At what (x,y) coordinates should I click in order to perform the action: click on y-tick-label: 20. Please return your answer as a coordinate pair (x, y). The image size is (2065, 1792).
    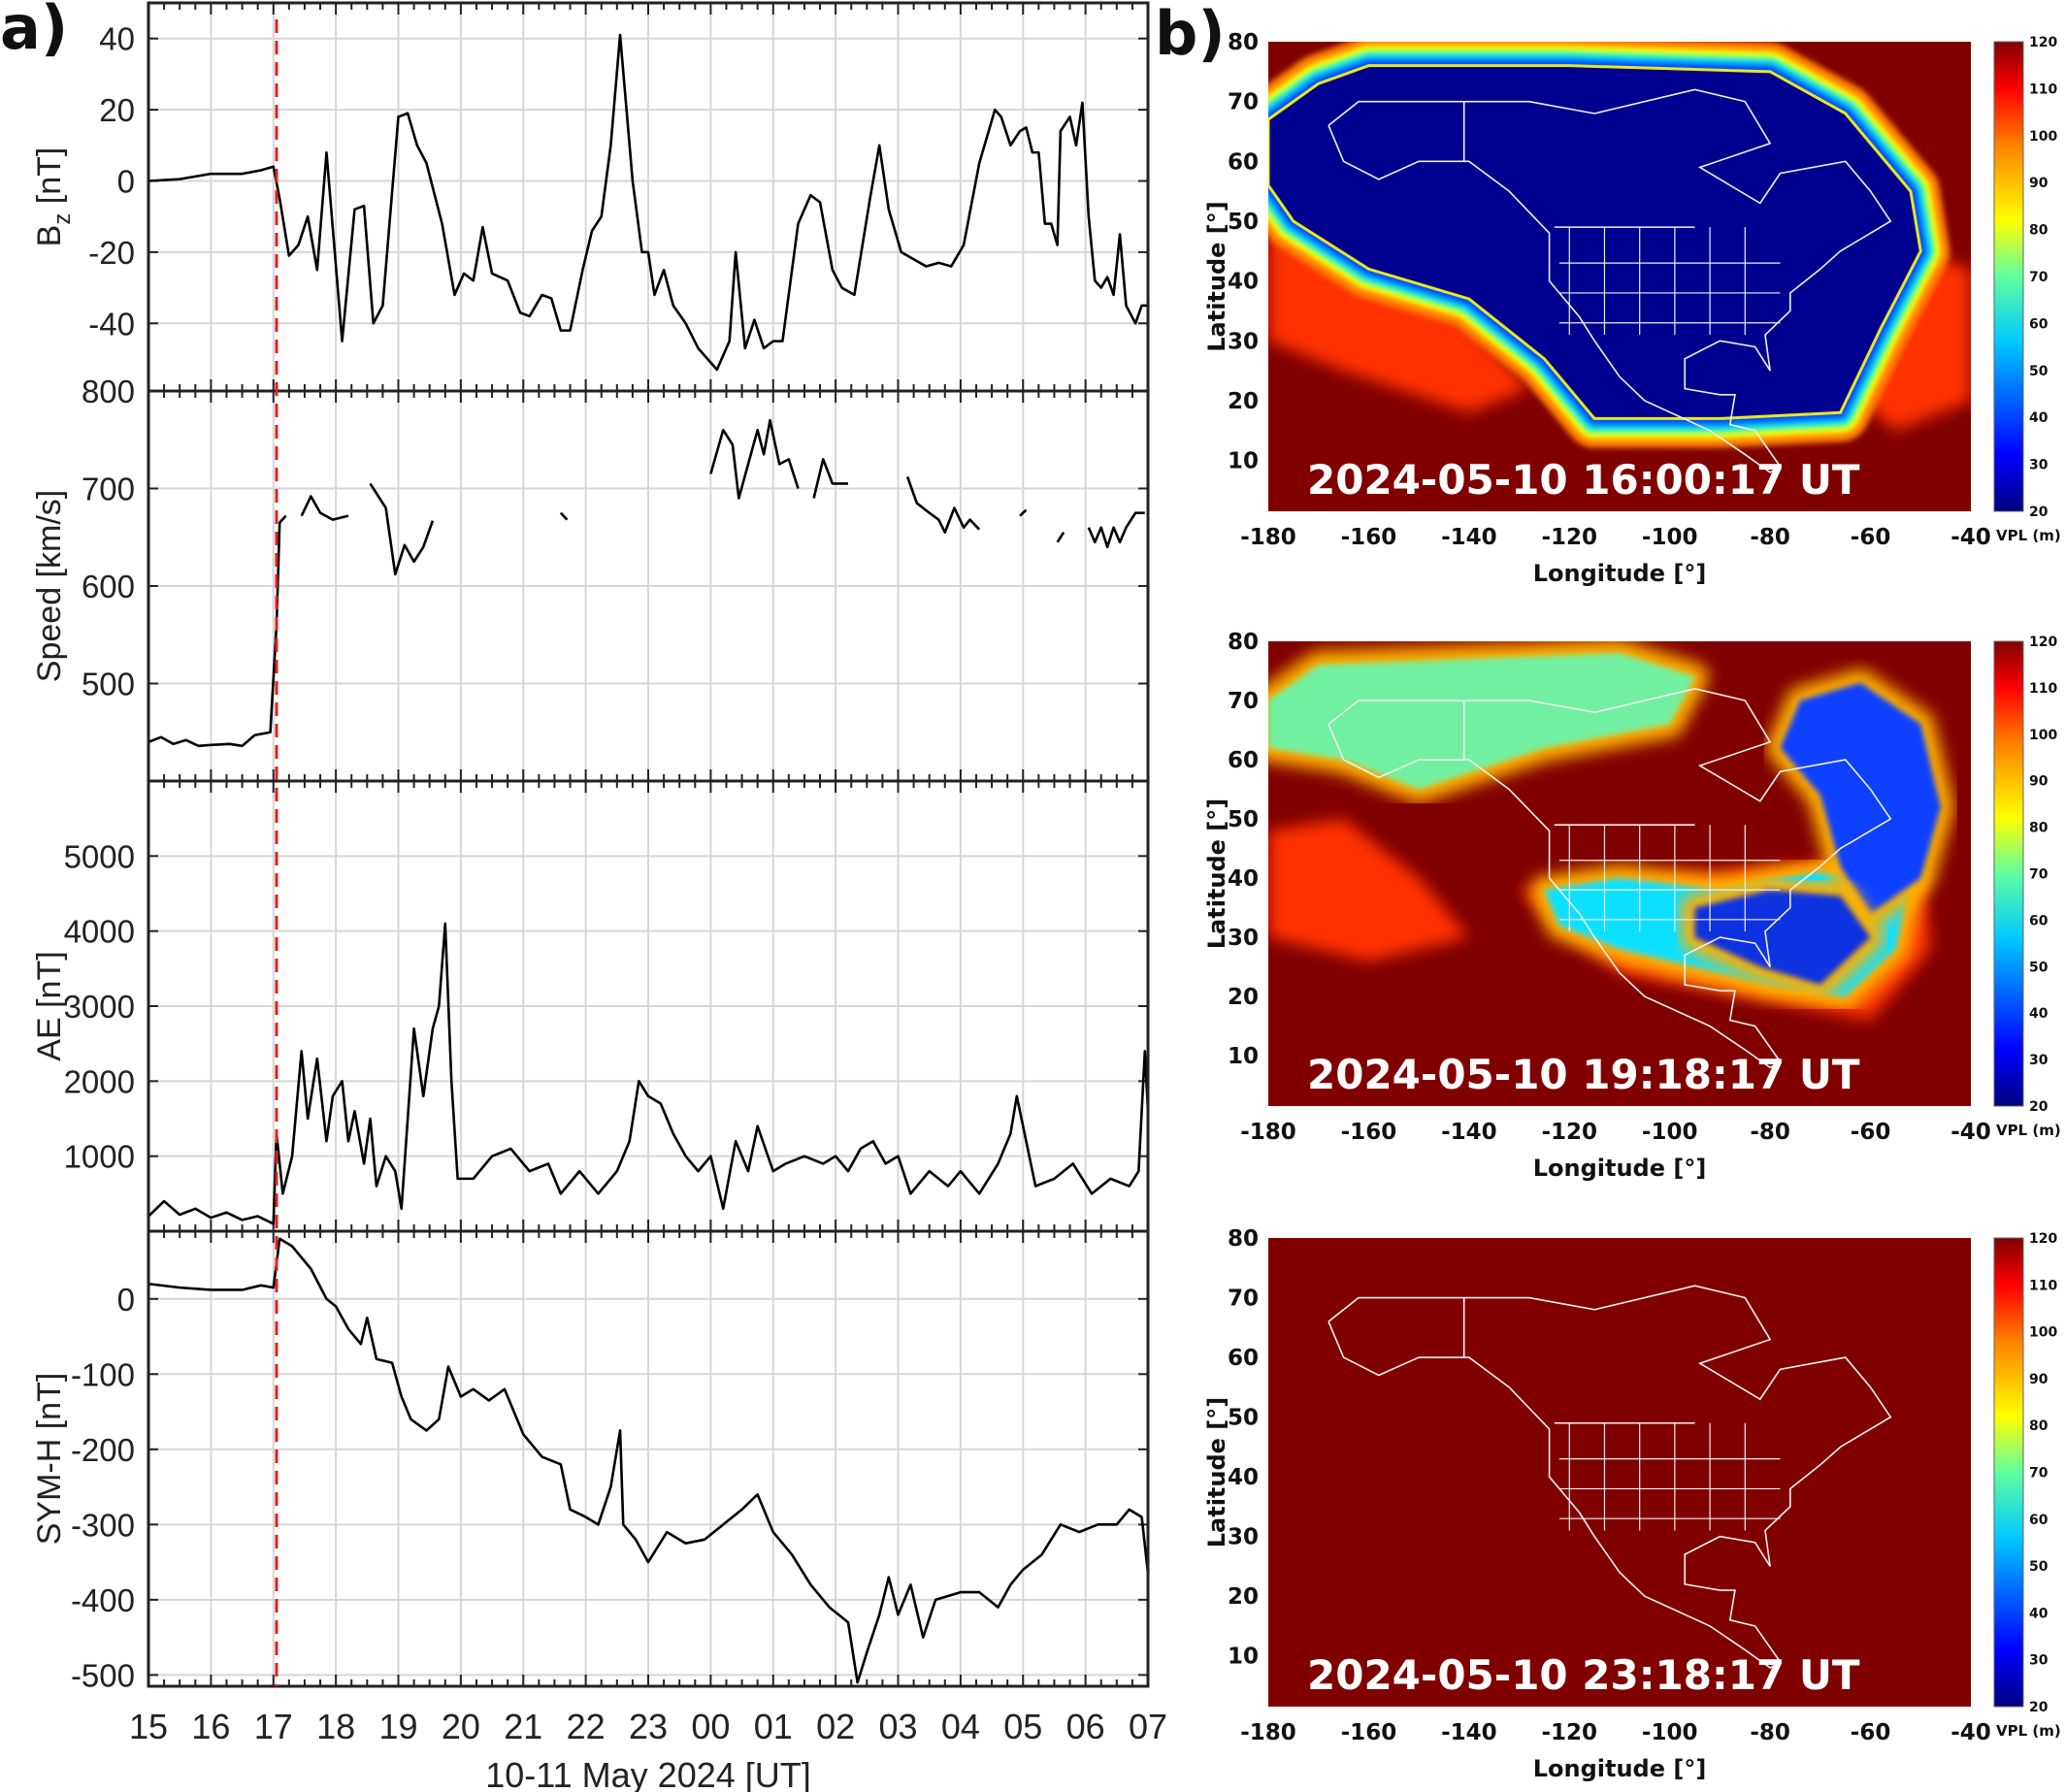
    Looking at the image, I should click on (117, 110).